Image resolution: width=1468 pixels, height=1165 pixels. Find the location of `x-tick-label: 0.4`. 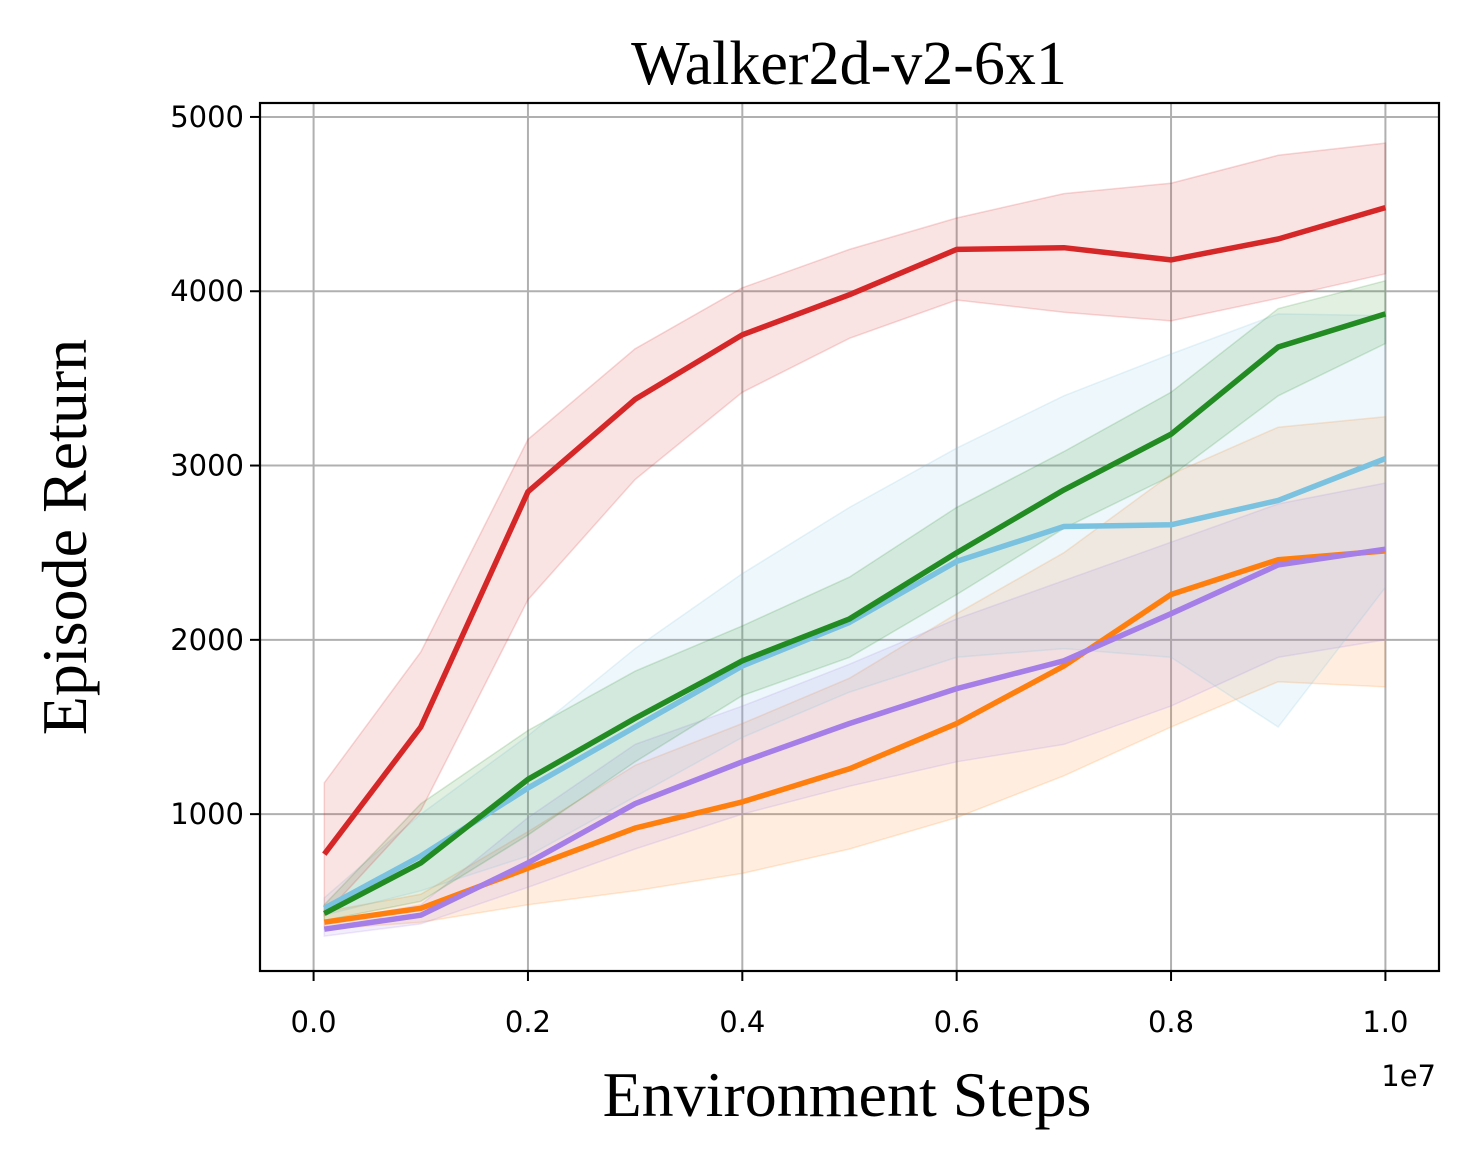

x-tick-label: 0.4 is located at coordinates (742, 1022).